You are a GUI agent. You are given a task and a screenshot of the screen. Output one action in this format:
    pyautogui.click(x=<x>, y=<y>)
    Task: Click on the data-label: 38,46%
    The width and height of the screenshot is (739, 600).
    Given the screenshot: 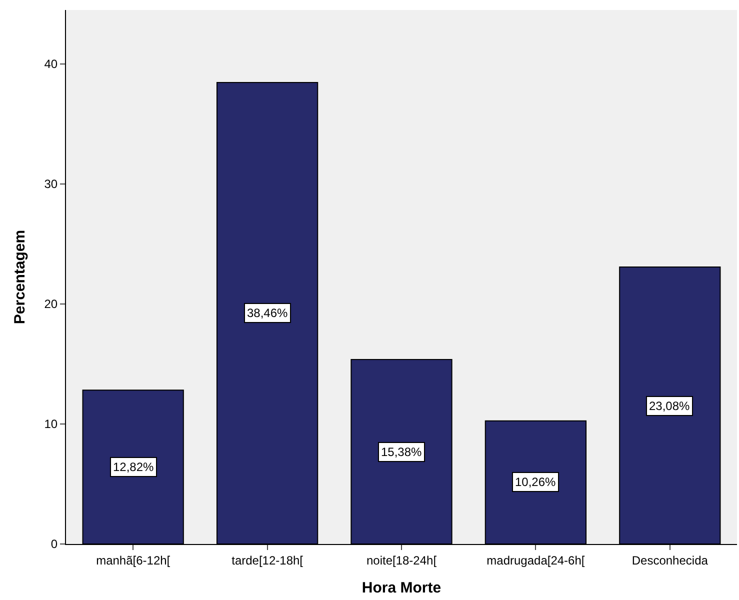 What is the action you would take?
    pyautogui.click(x=267, y=313)
    